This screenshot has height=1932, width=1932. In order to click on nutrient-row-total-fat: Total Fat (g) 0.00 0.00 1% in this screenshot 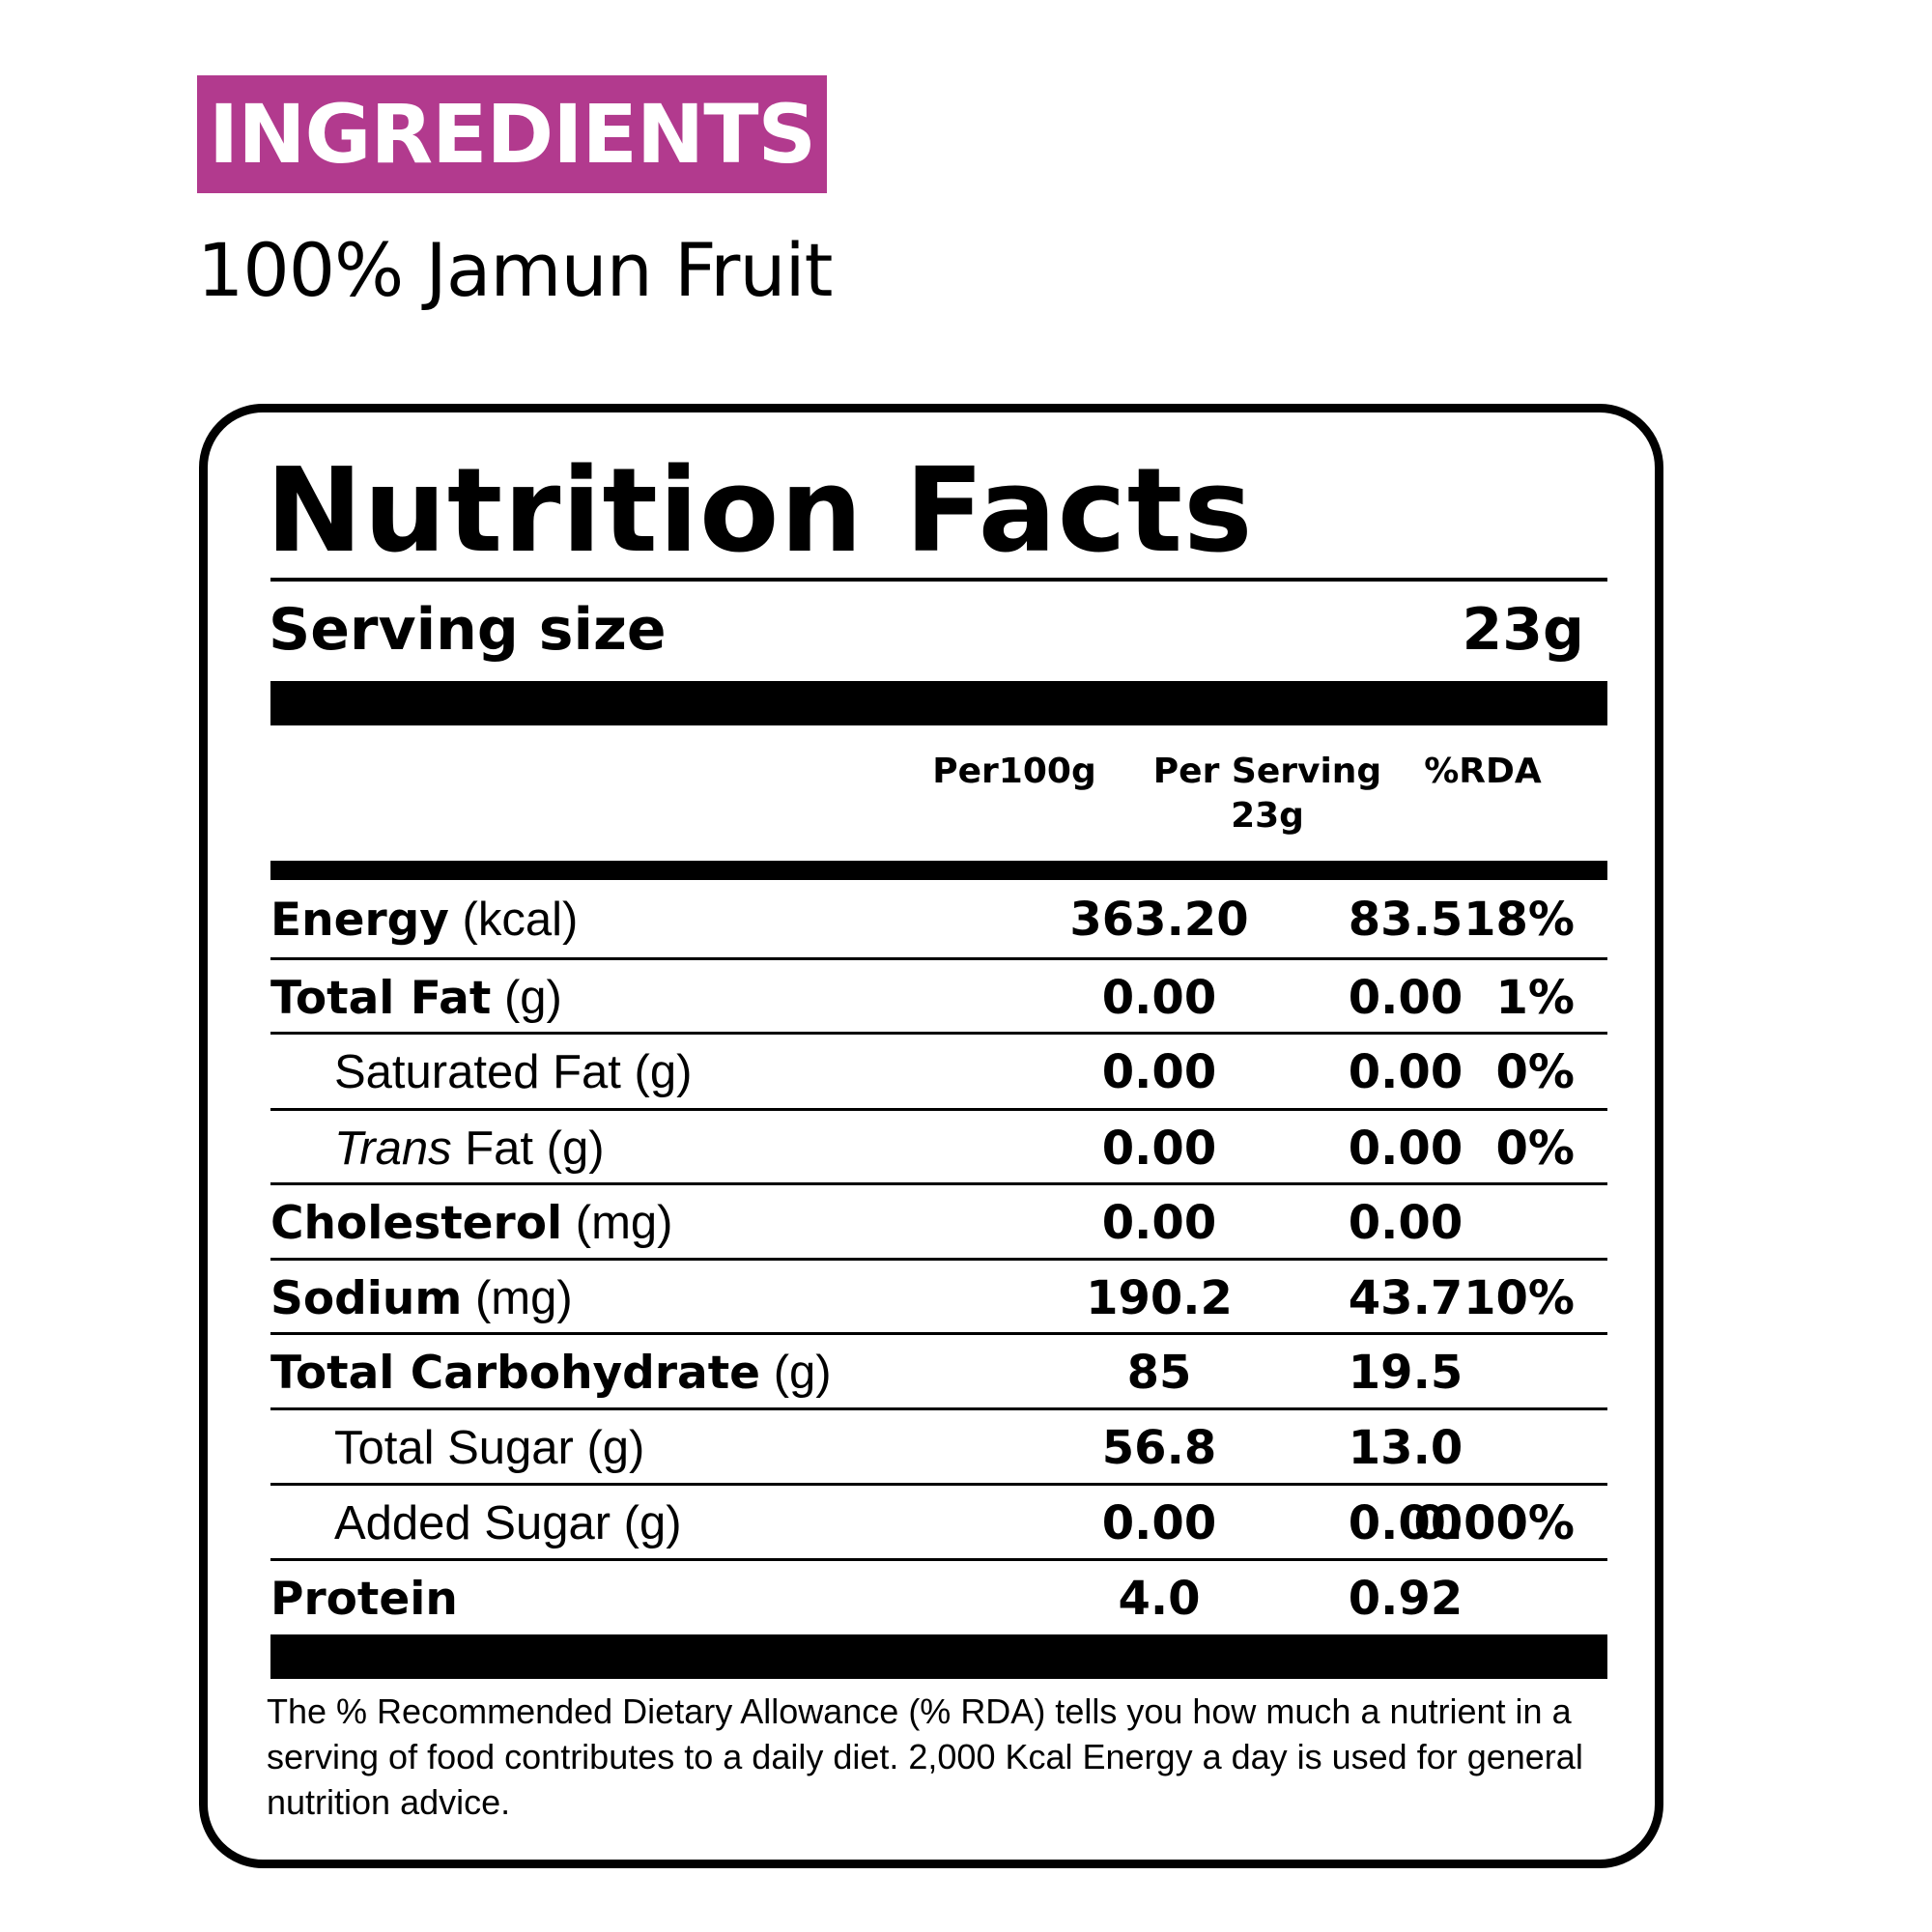, I will do `click(938, 998)`.